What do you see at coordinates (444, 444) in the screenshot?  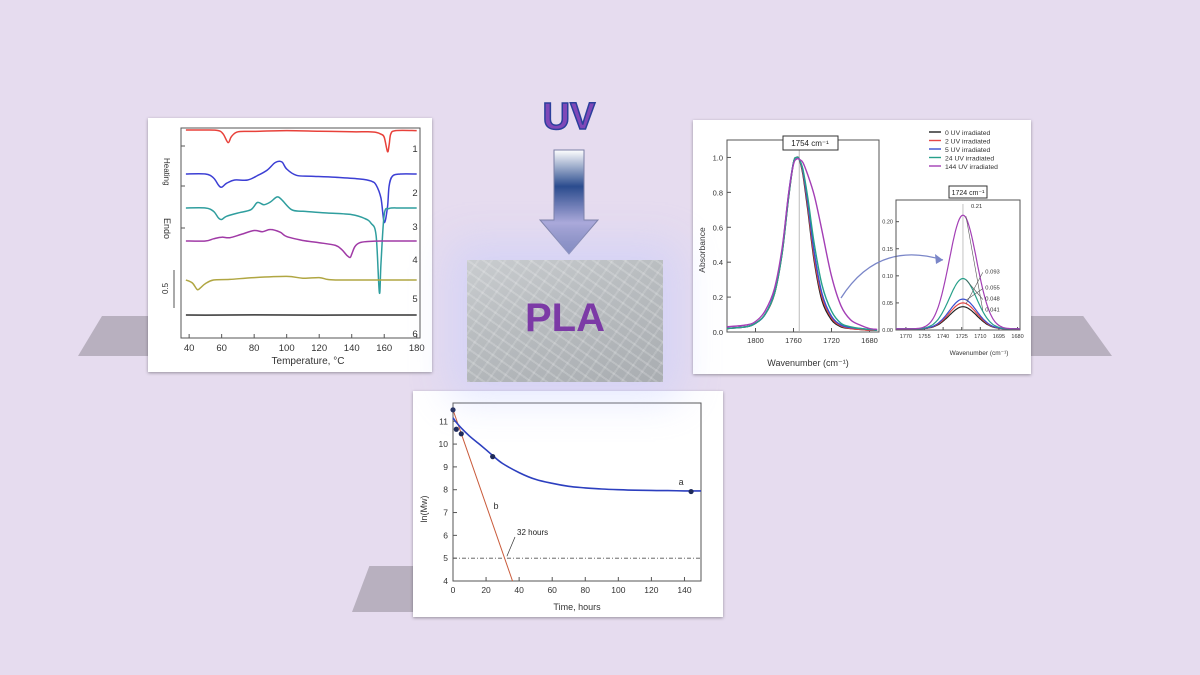 I see `mw-y-tick-label: 10` at bounding box center [444, 444].